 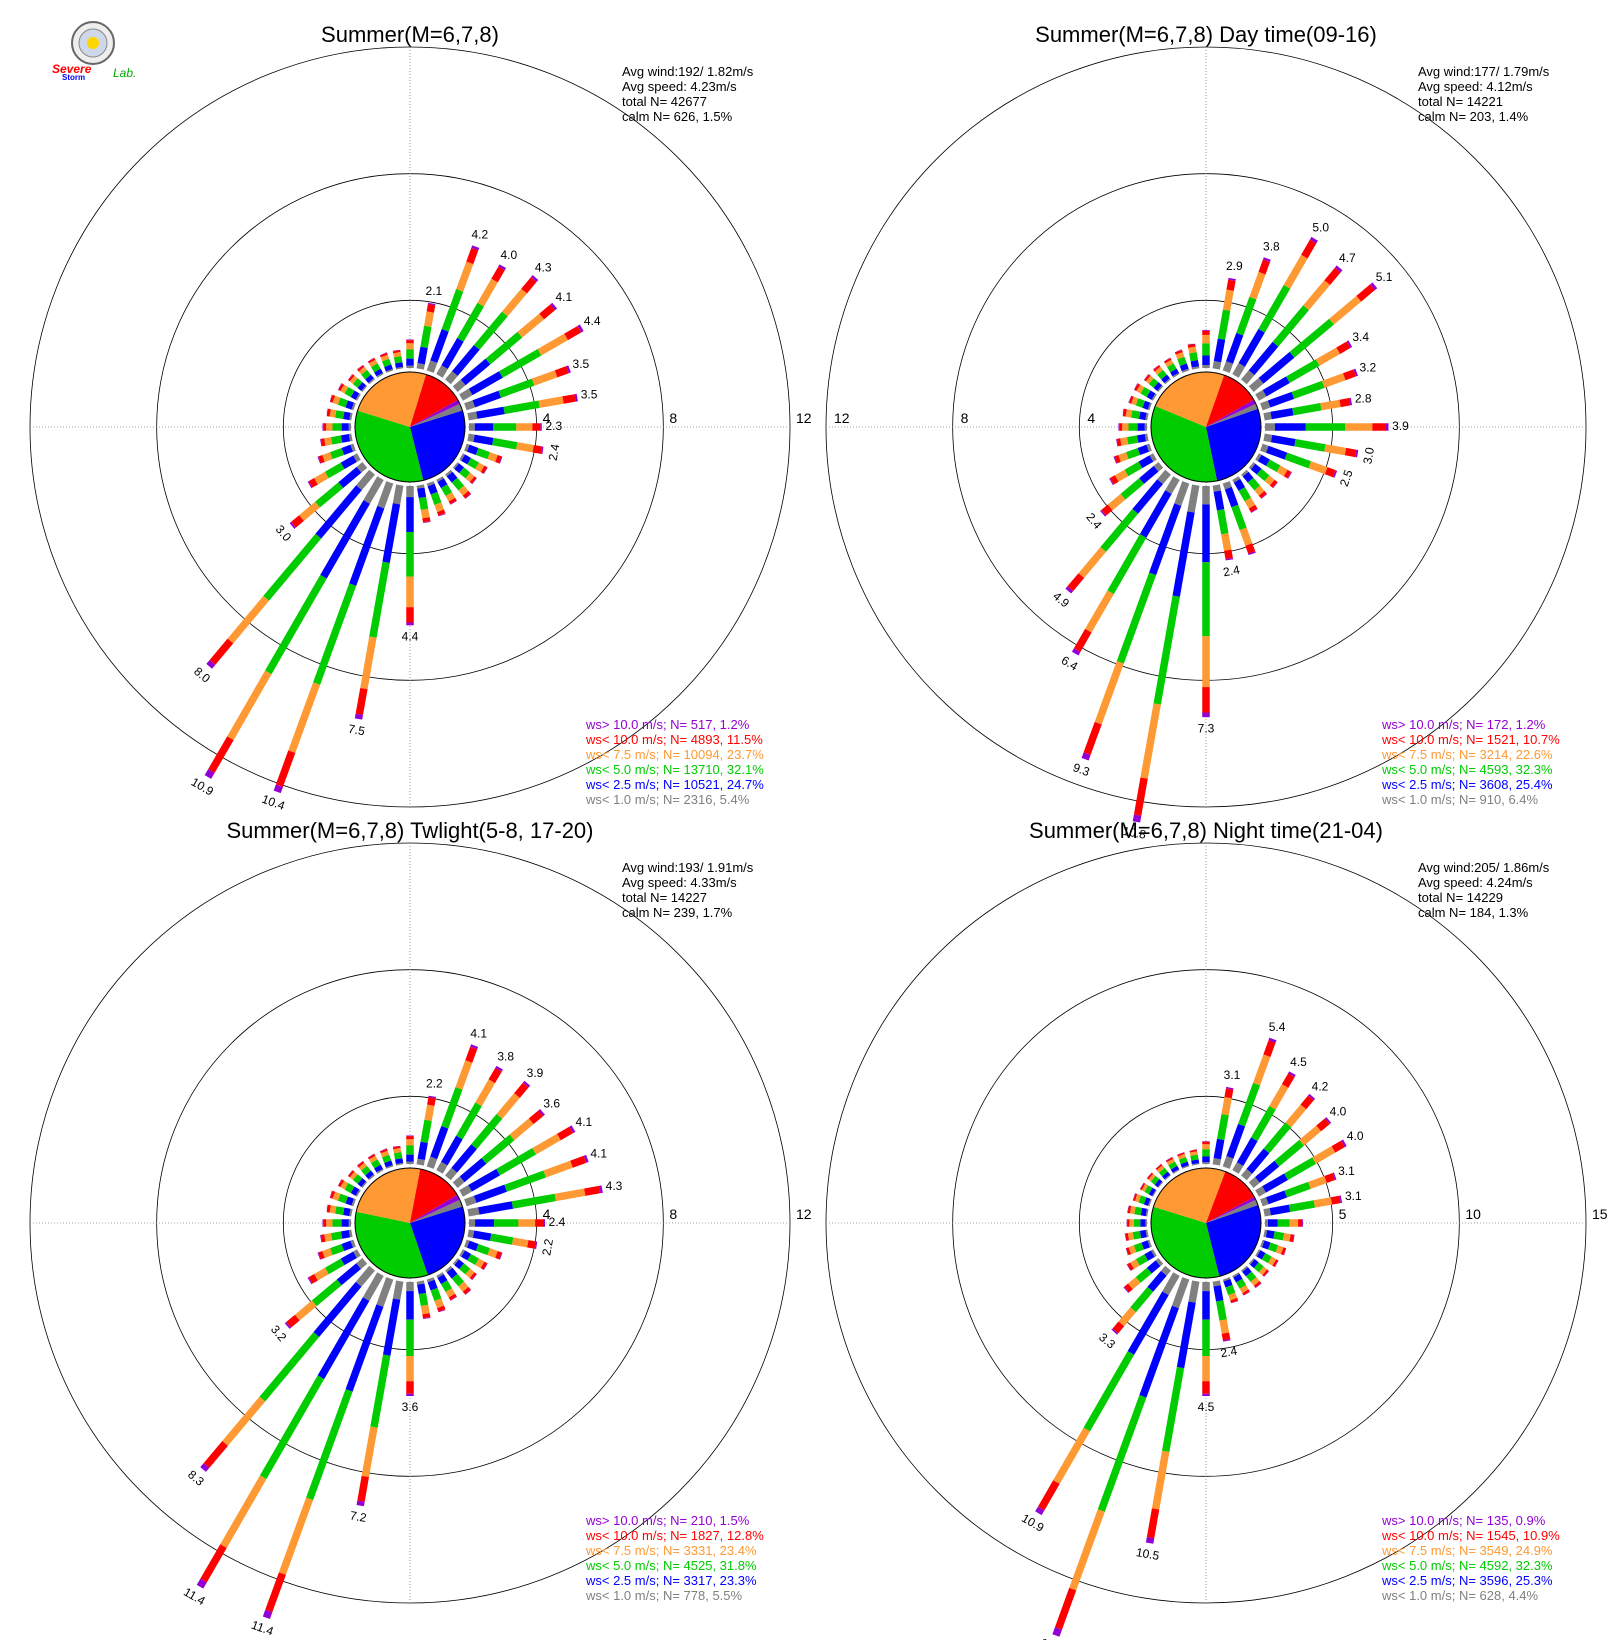 What do you see at coordinates (679, 86) in the screenshot?
I see `stats-line: Avg speed: 4.23m/s` at bounding box center [679, 86].